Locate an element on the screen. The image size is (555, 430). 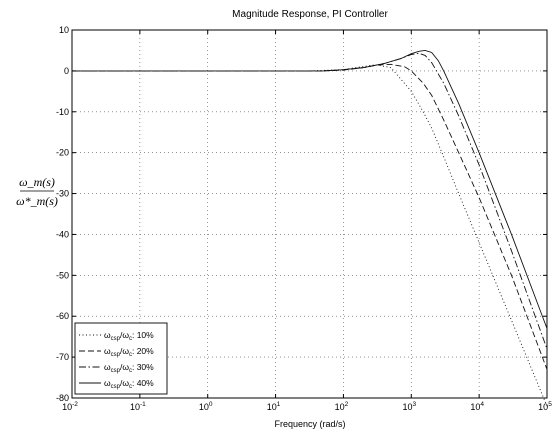
x-tick-label: 10⁴ is located at coordinates (477, 406).